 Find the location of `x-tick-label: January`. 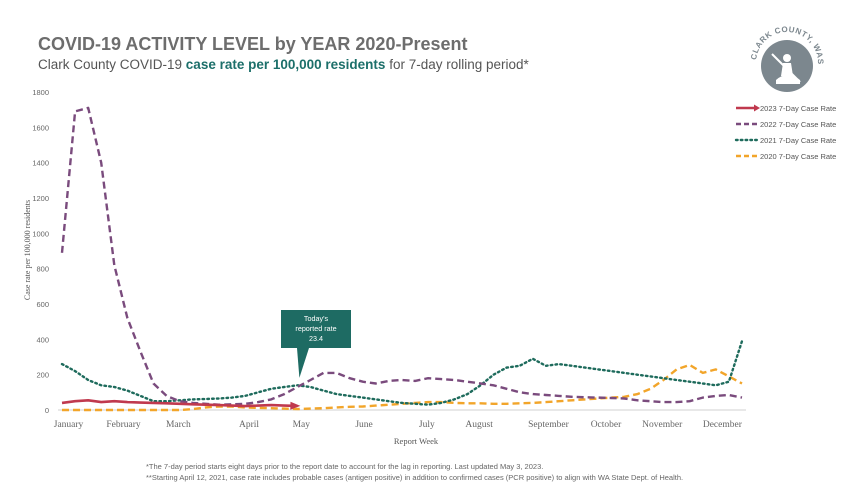

x-tick-label: January is located at coordinates (69, 425).